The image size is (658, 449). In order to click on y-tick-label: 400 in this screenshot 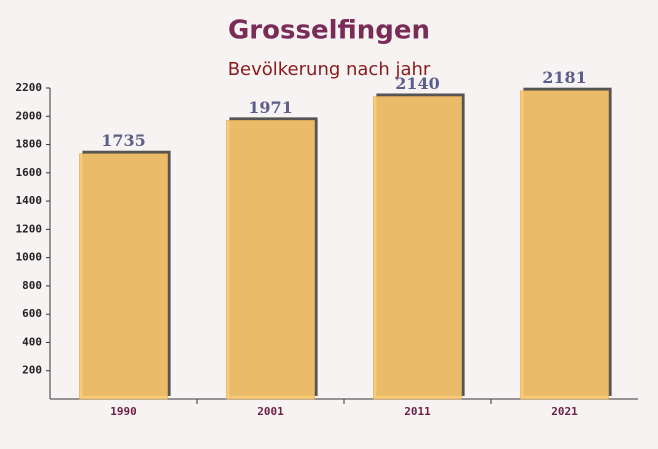, I will do `click(32, 341)`.